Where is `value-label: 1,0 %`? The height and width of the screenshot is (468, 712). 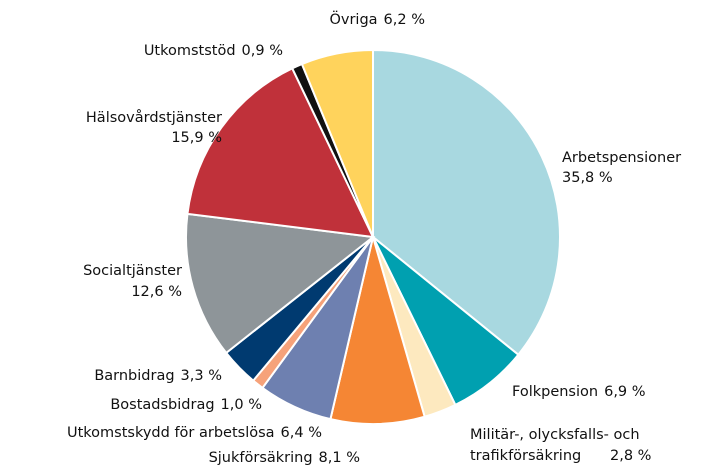 value-label: 1,0 % is located at coordinates (241, 405).